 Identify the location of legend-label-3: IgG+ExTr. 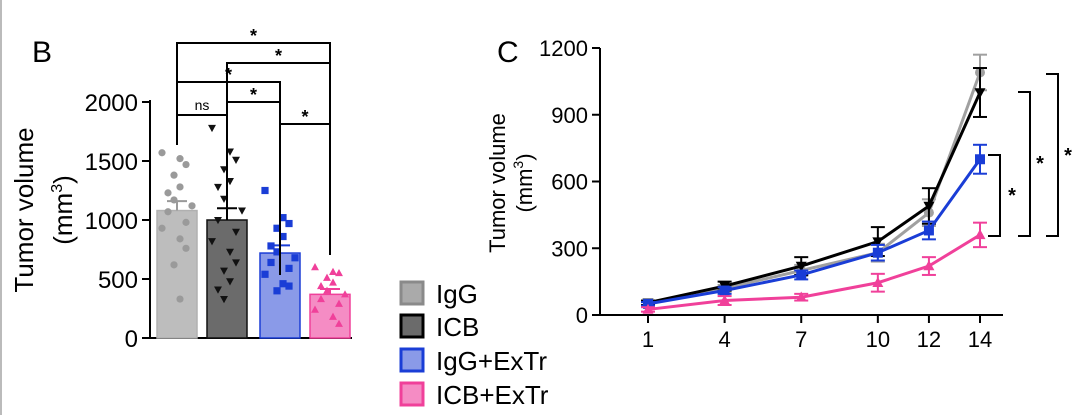
(491, 361).